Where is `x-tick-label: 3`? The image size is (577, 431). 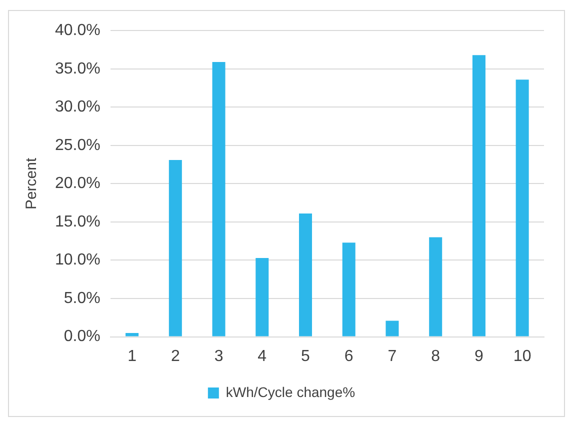 x-tick-label: 3 is located at coordinates (219, 356).